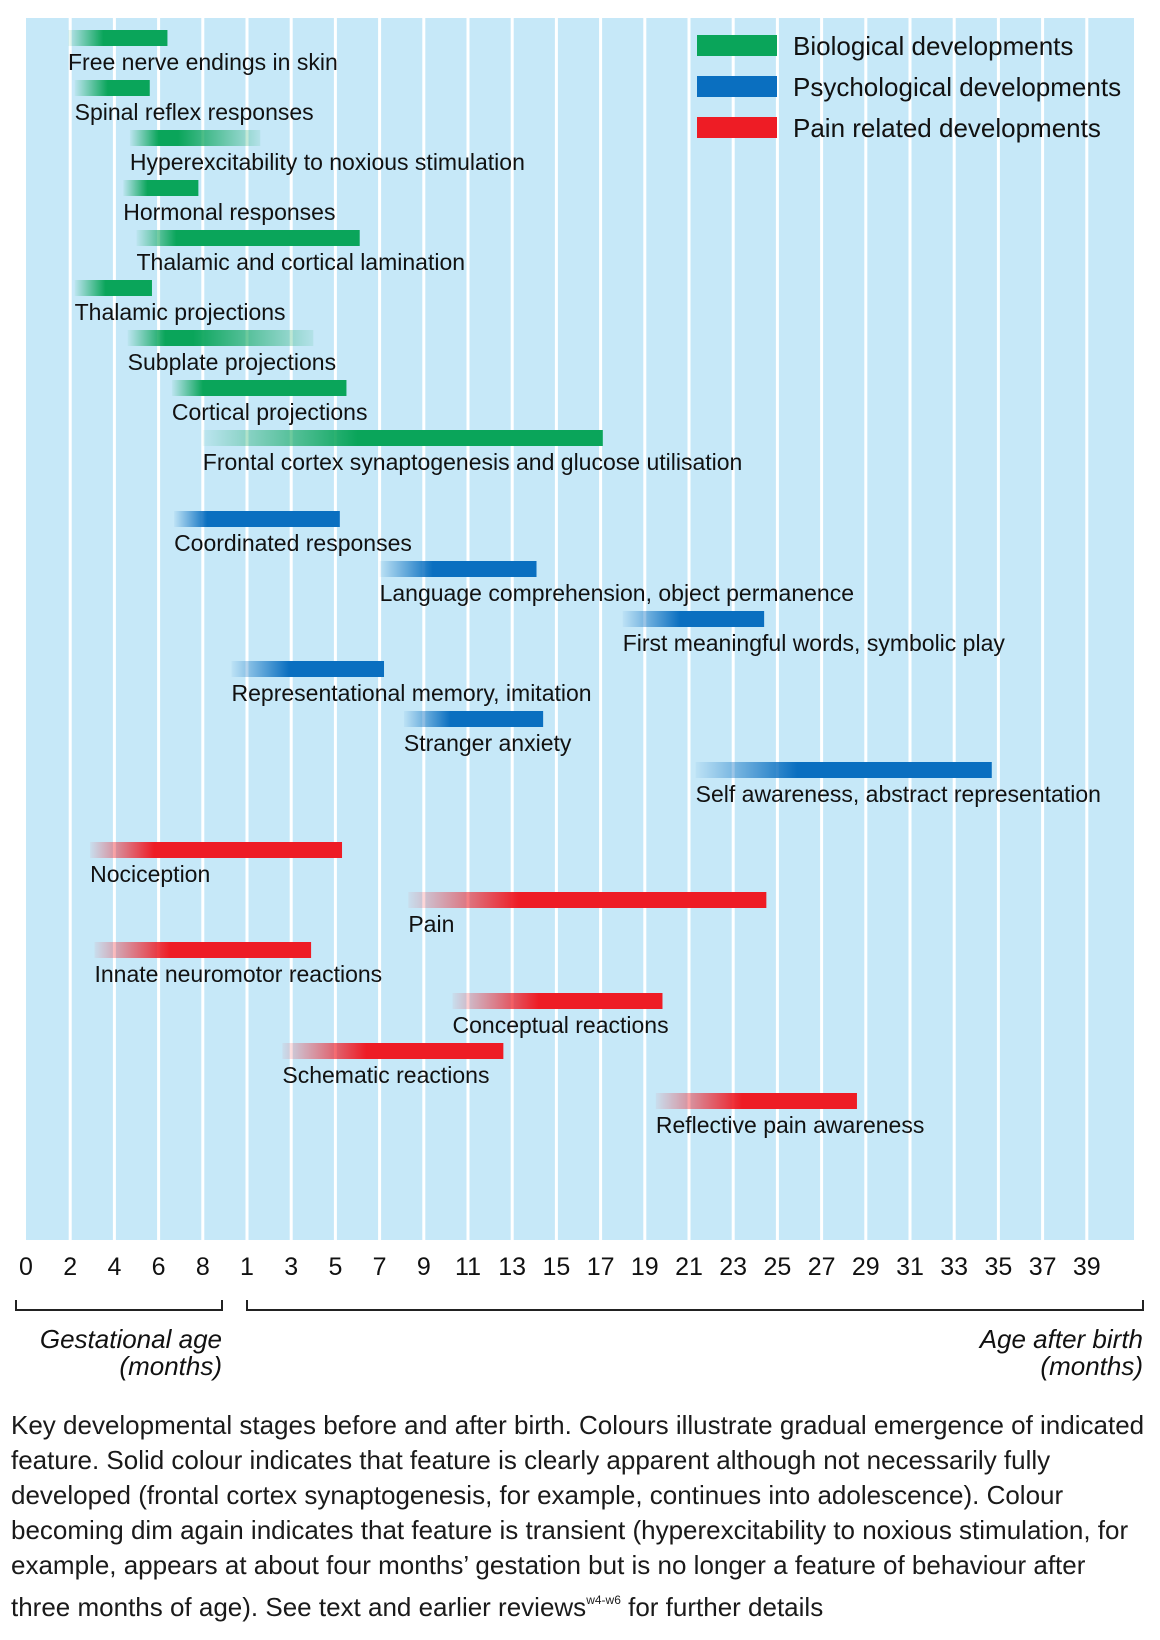 This screenshot has height=1640, width=1160. I want to click on bar-label: Innate neuromotor reactions, so click(239, 974).